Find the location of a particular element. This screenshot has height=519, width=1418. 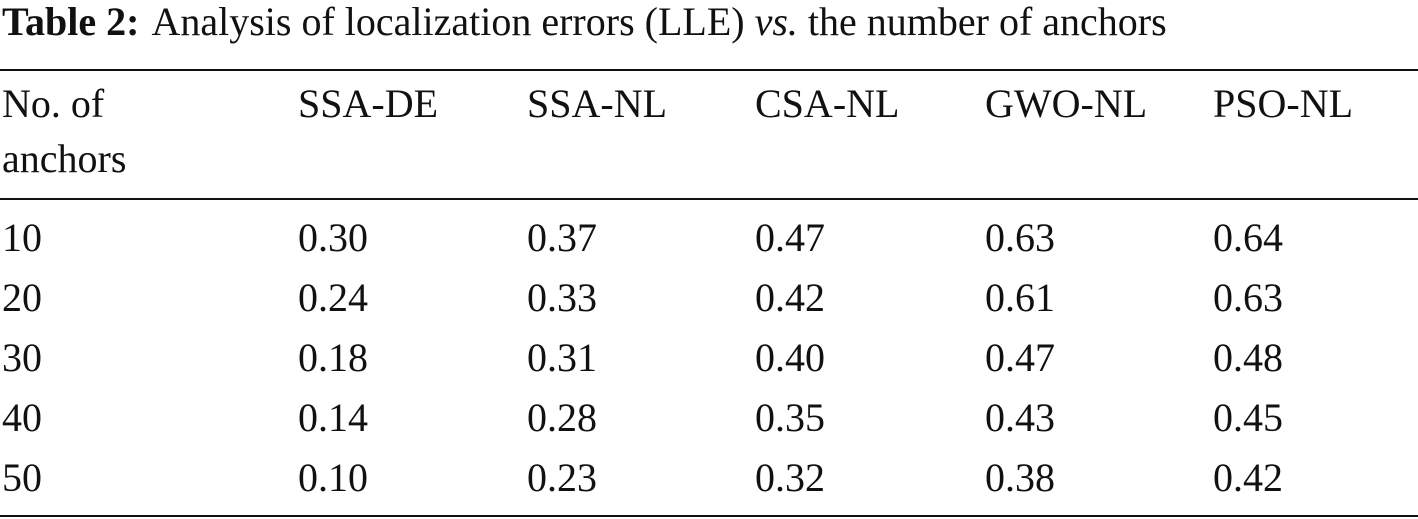

column-header: No. of anchors is located at coordinates (64, 131).